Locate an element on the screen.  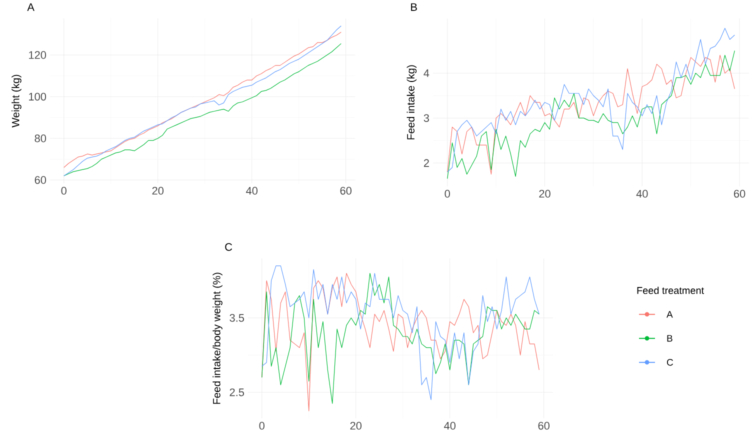
y-tick-label: 100 is located at coordinates (37, 96).